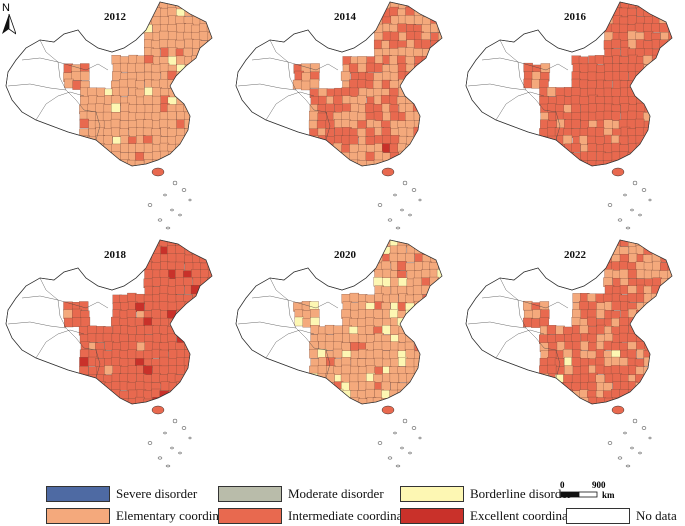 The height and width of the screenshot is (526, 685). What do you see at coordinates (115, 255) in the screenshot?
I see `year-label: 2018` at bounding box center [115, 255].